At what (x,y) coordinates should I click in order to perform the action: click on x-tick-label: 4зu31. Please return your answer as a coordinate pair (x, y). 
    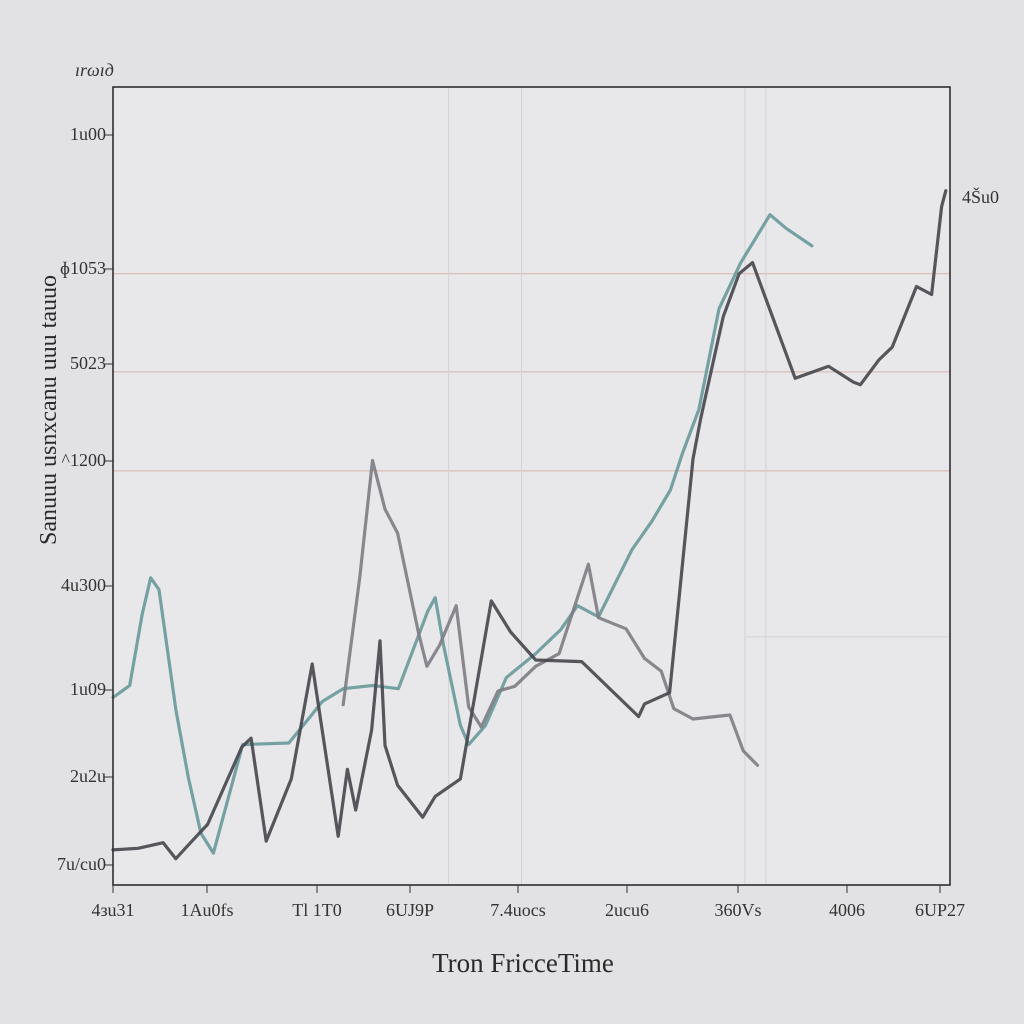
    Looking at the image, I should click on (112, 910).